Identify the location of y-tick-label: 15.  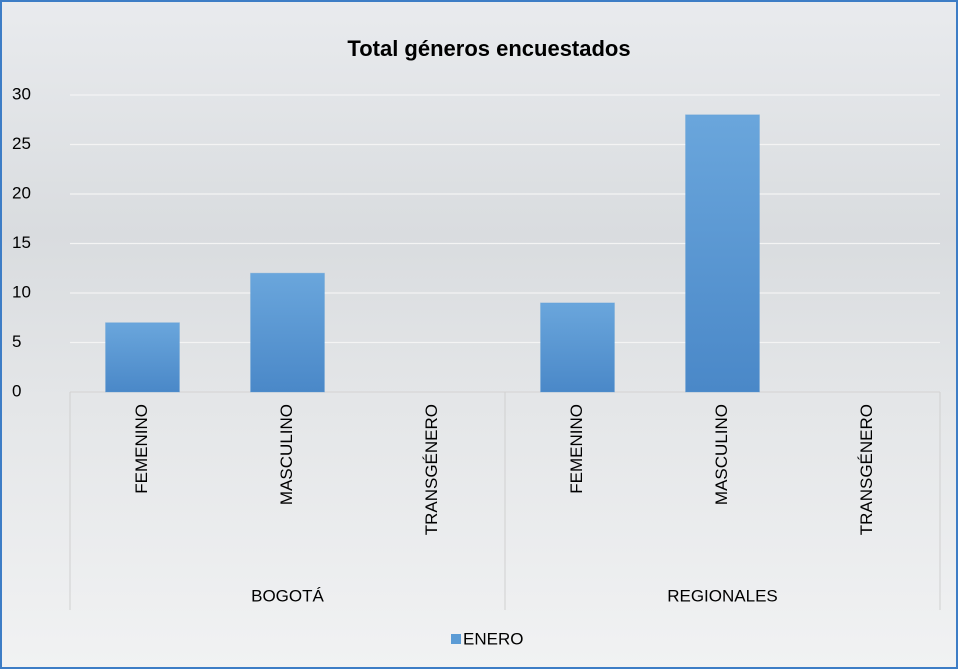
(21, 242).